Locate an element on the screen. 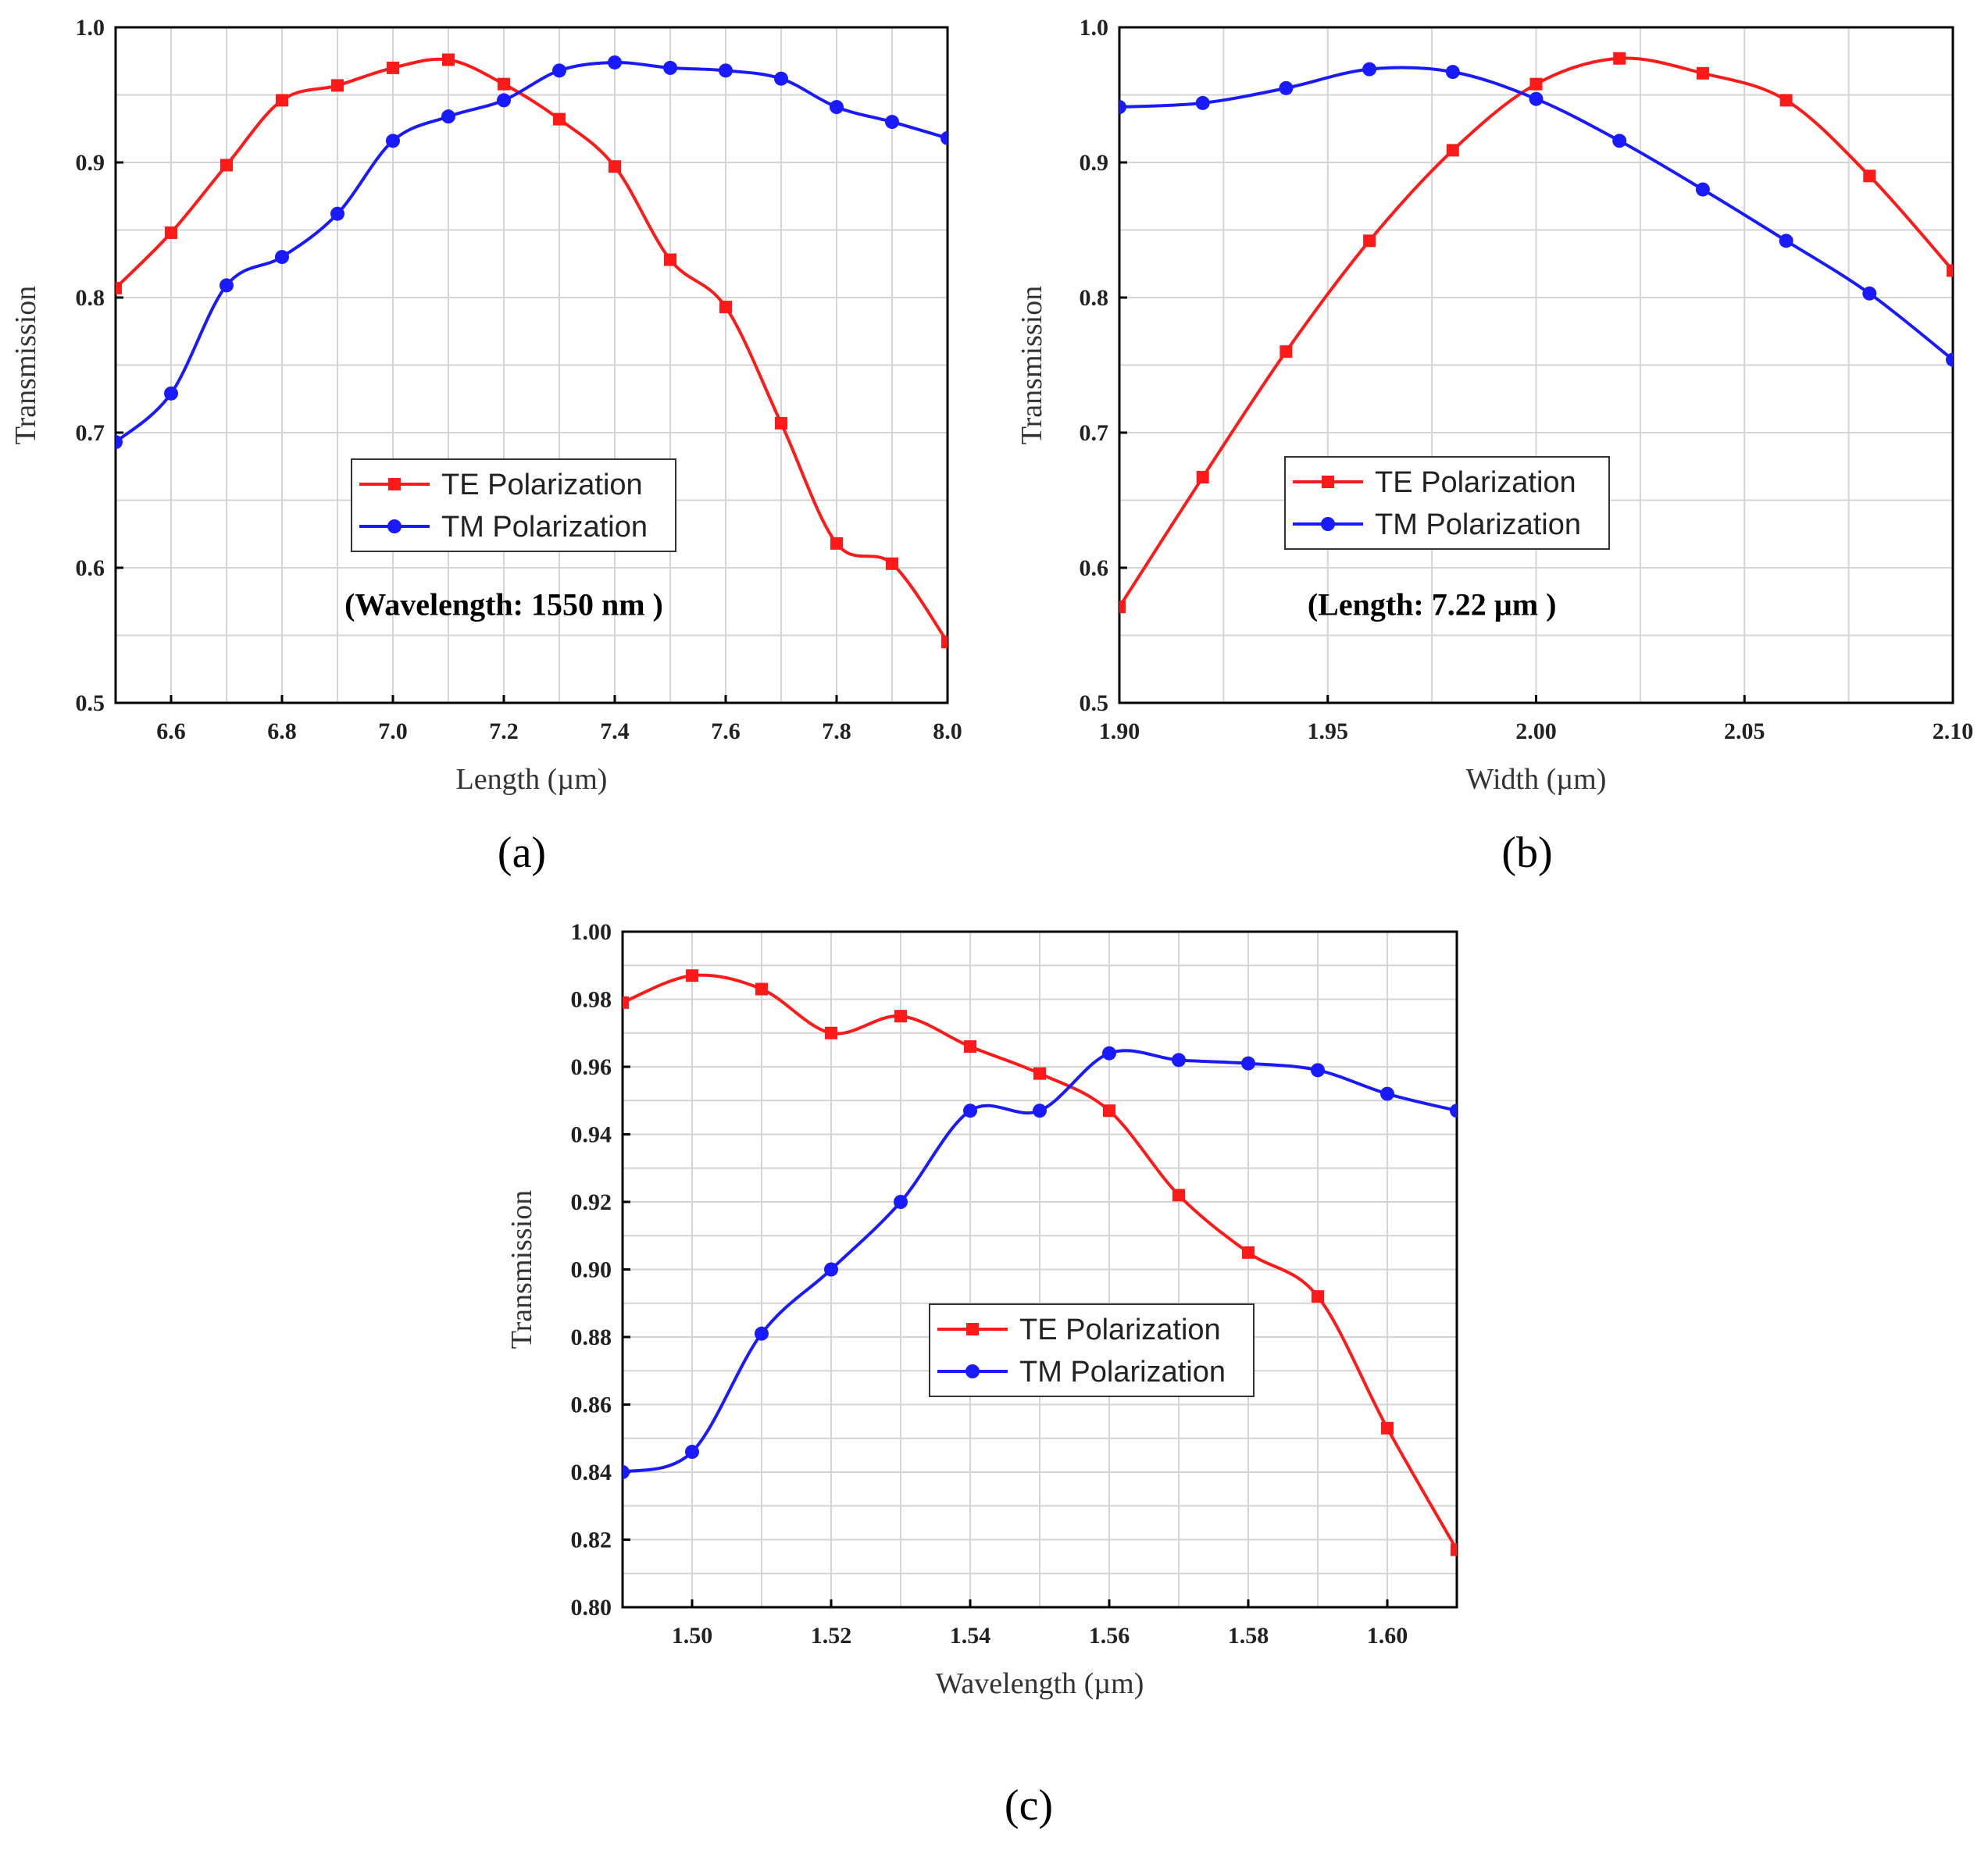 The height and width of the screenshot is (1854, 1988). y-tick-label: 0.8 is located at coordinates (1095, 298).